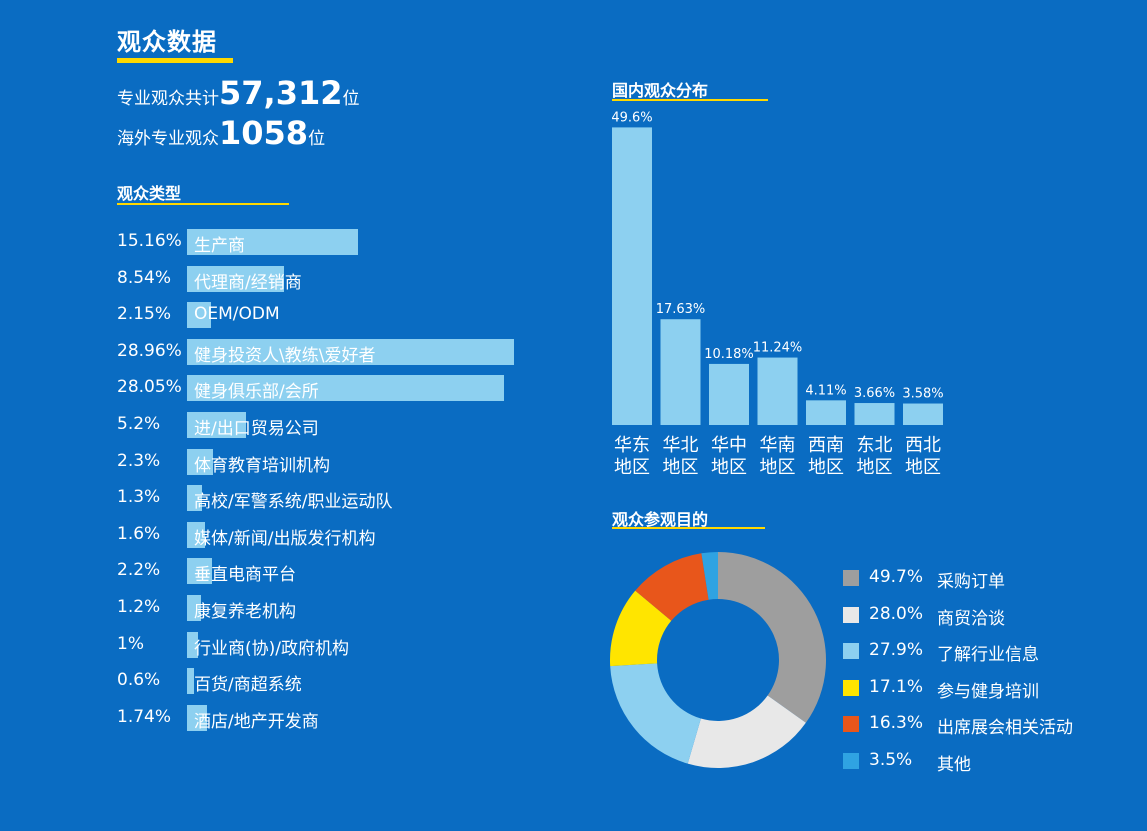 The width and height of the screenshot is (1147, 831). Describe the element at coordinates (248, 685) in the screenshot. I see `type-category-label: 百货/商超系统` at that location.